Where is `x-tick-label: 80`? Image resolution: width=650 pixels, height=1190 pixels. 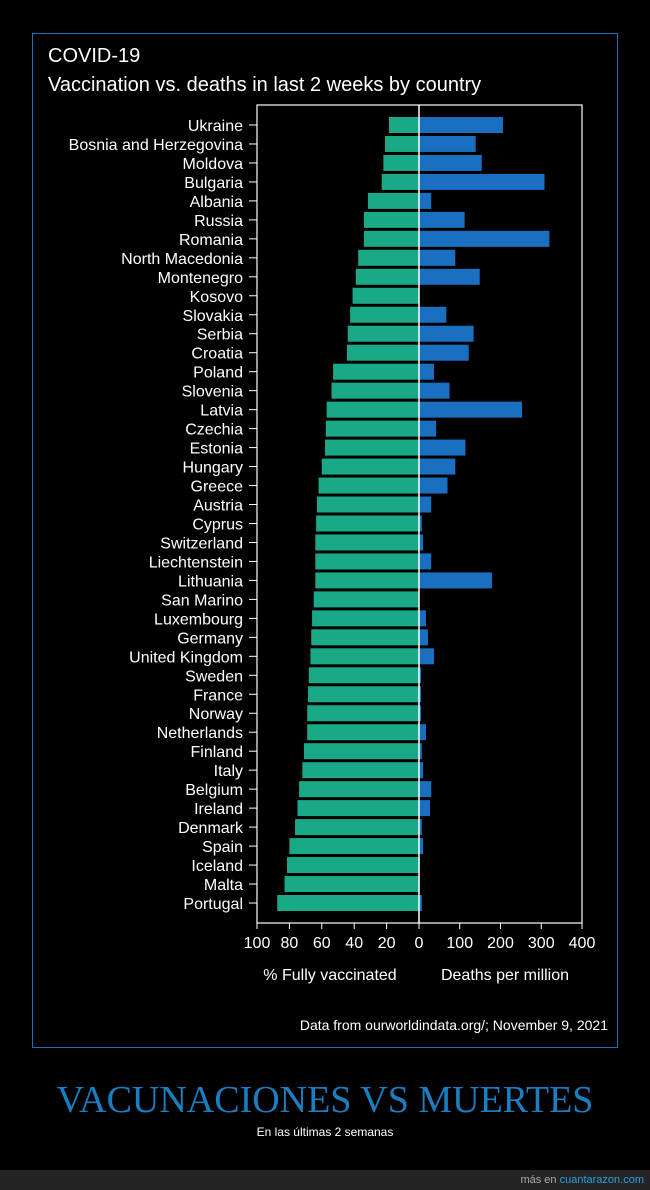 x-tick-label: 80 is located at coordinates (290, 943).